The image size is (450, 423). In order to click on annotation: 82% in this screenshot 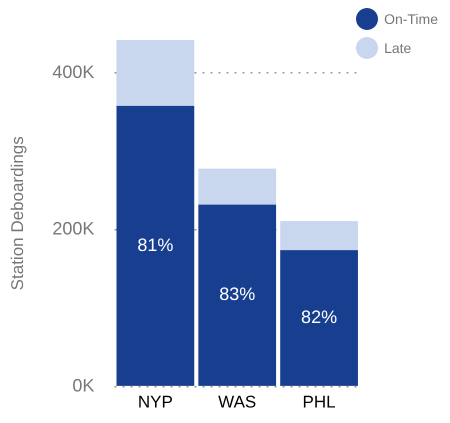, I will do `click(319, 316)`.